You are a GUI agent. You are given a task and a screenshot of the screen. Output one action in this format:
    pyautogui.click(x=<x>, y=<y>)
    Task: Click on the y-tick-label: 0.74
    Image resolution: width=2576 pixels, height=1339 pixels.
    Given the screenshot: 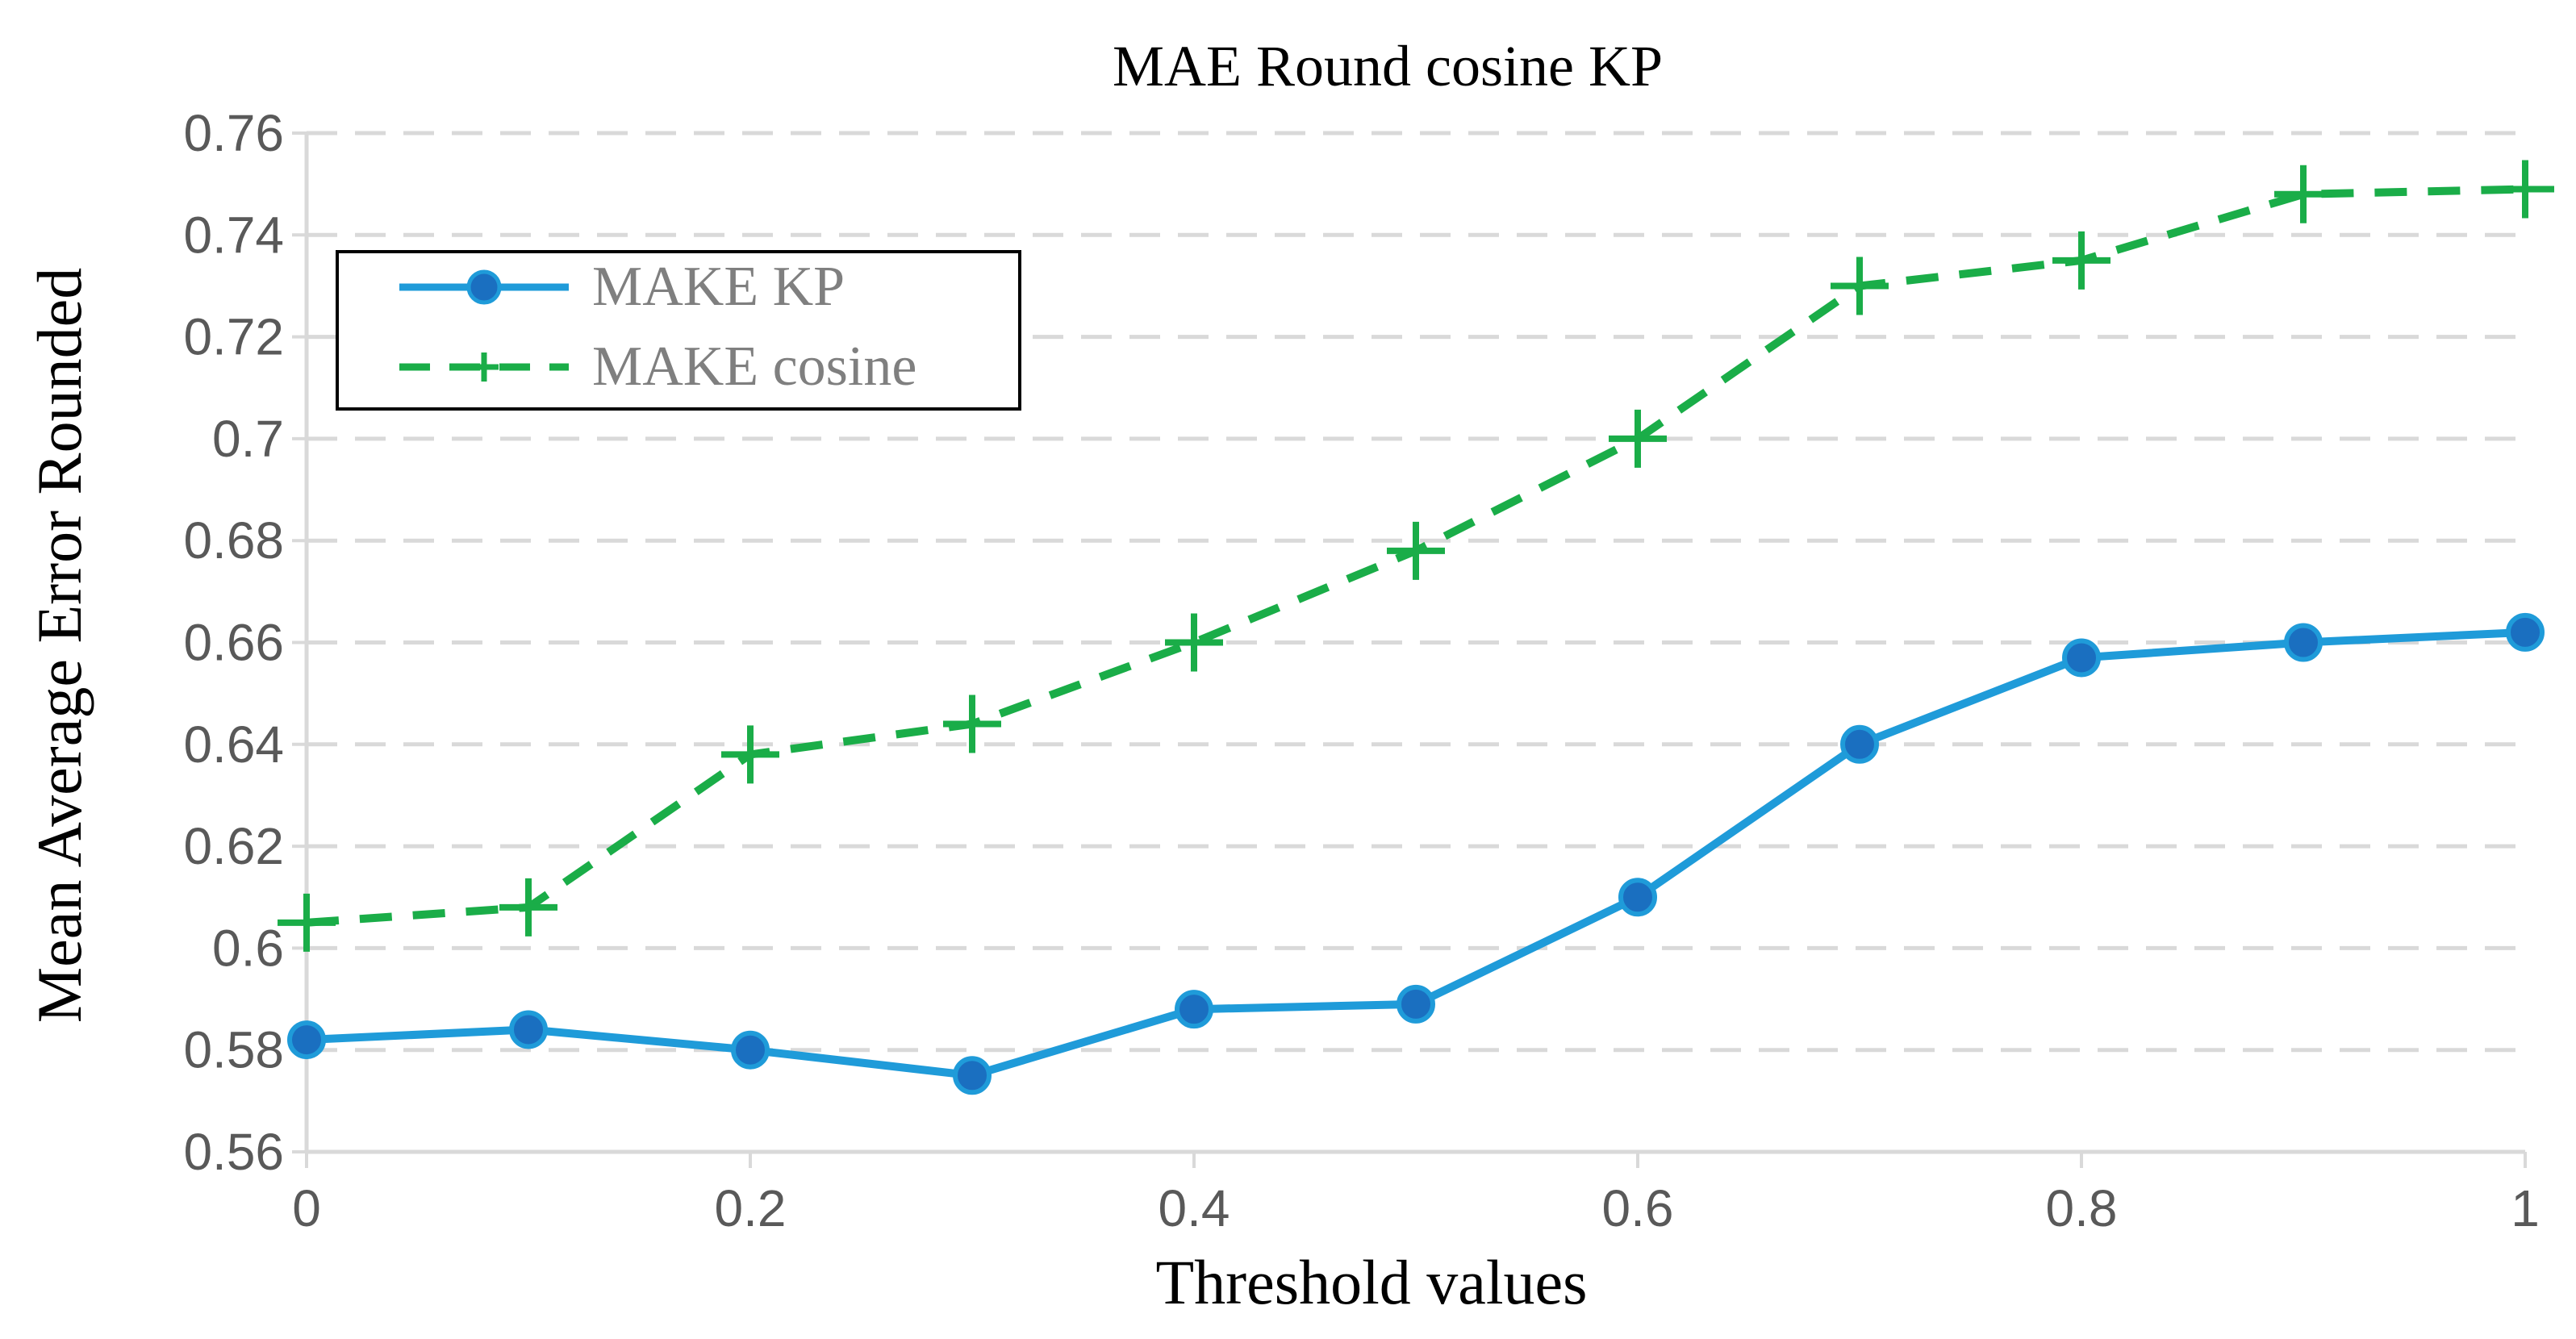 What is the action you would take?
    pyautogui.click(x=233, y=235)
    